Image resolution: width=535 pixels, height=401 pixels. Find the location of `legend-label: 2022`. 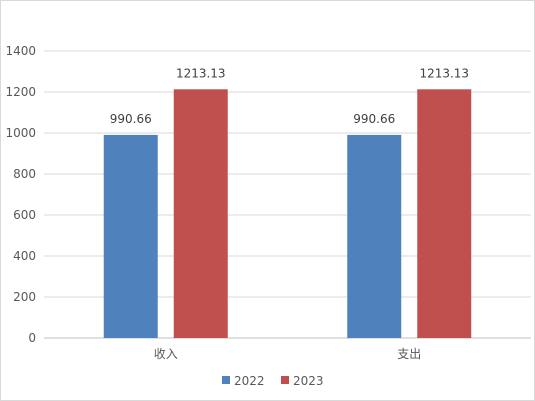

legend-label: 2022 is located at coordinates (249, 381).